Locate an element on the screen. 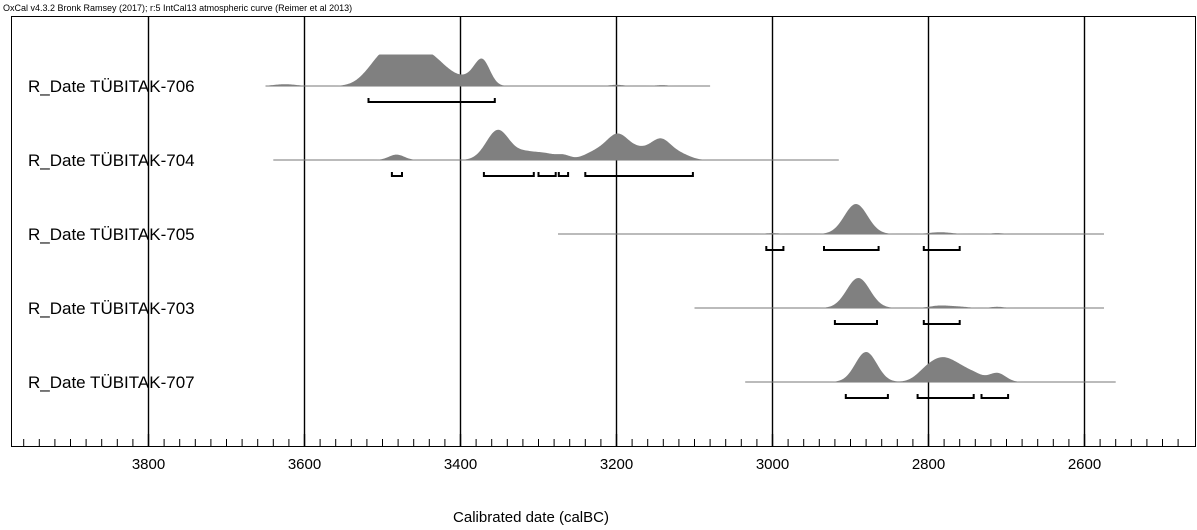  series-label: R_Date TÜBITAK-705 is located at coordinates (111, 234).